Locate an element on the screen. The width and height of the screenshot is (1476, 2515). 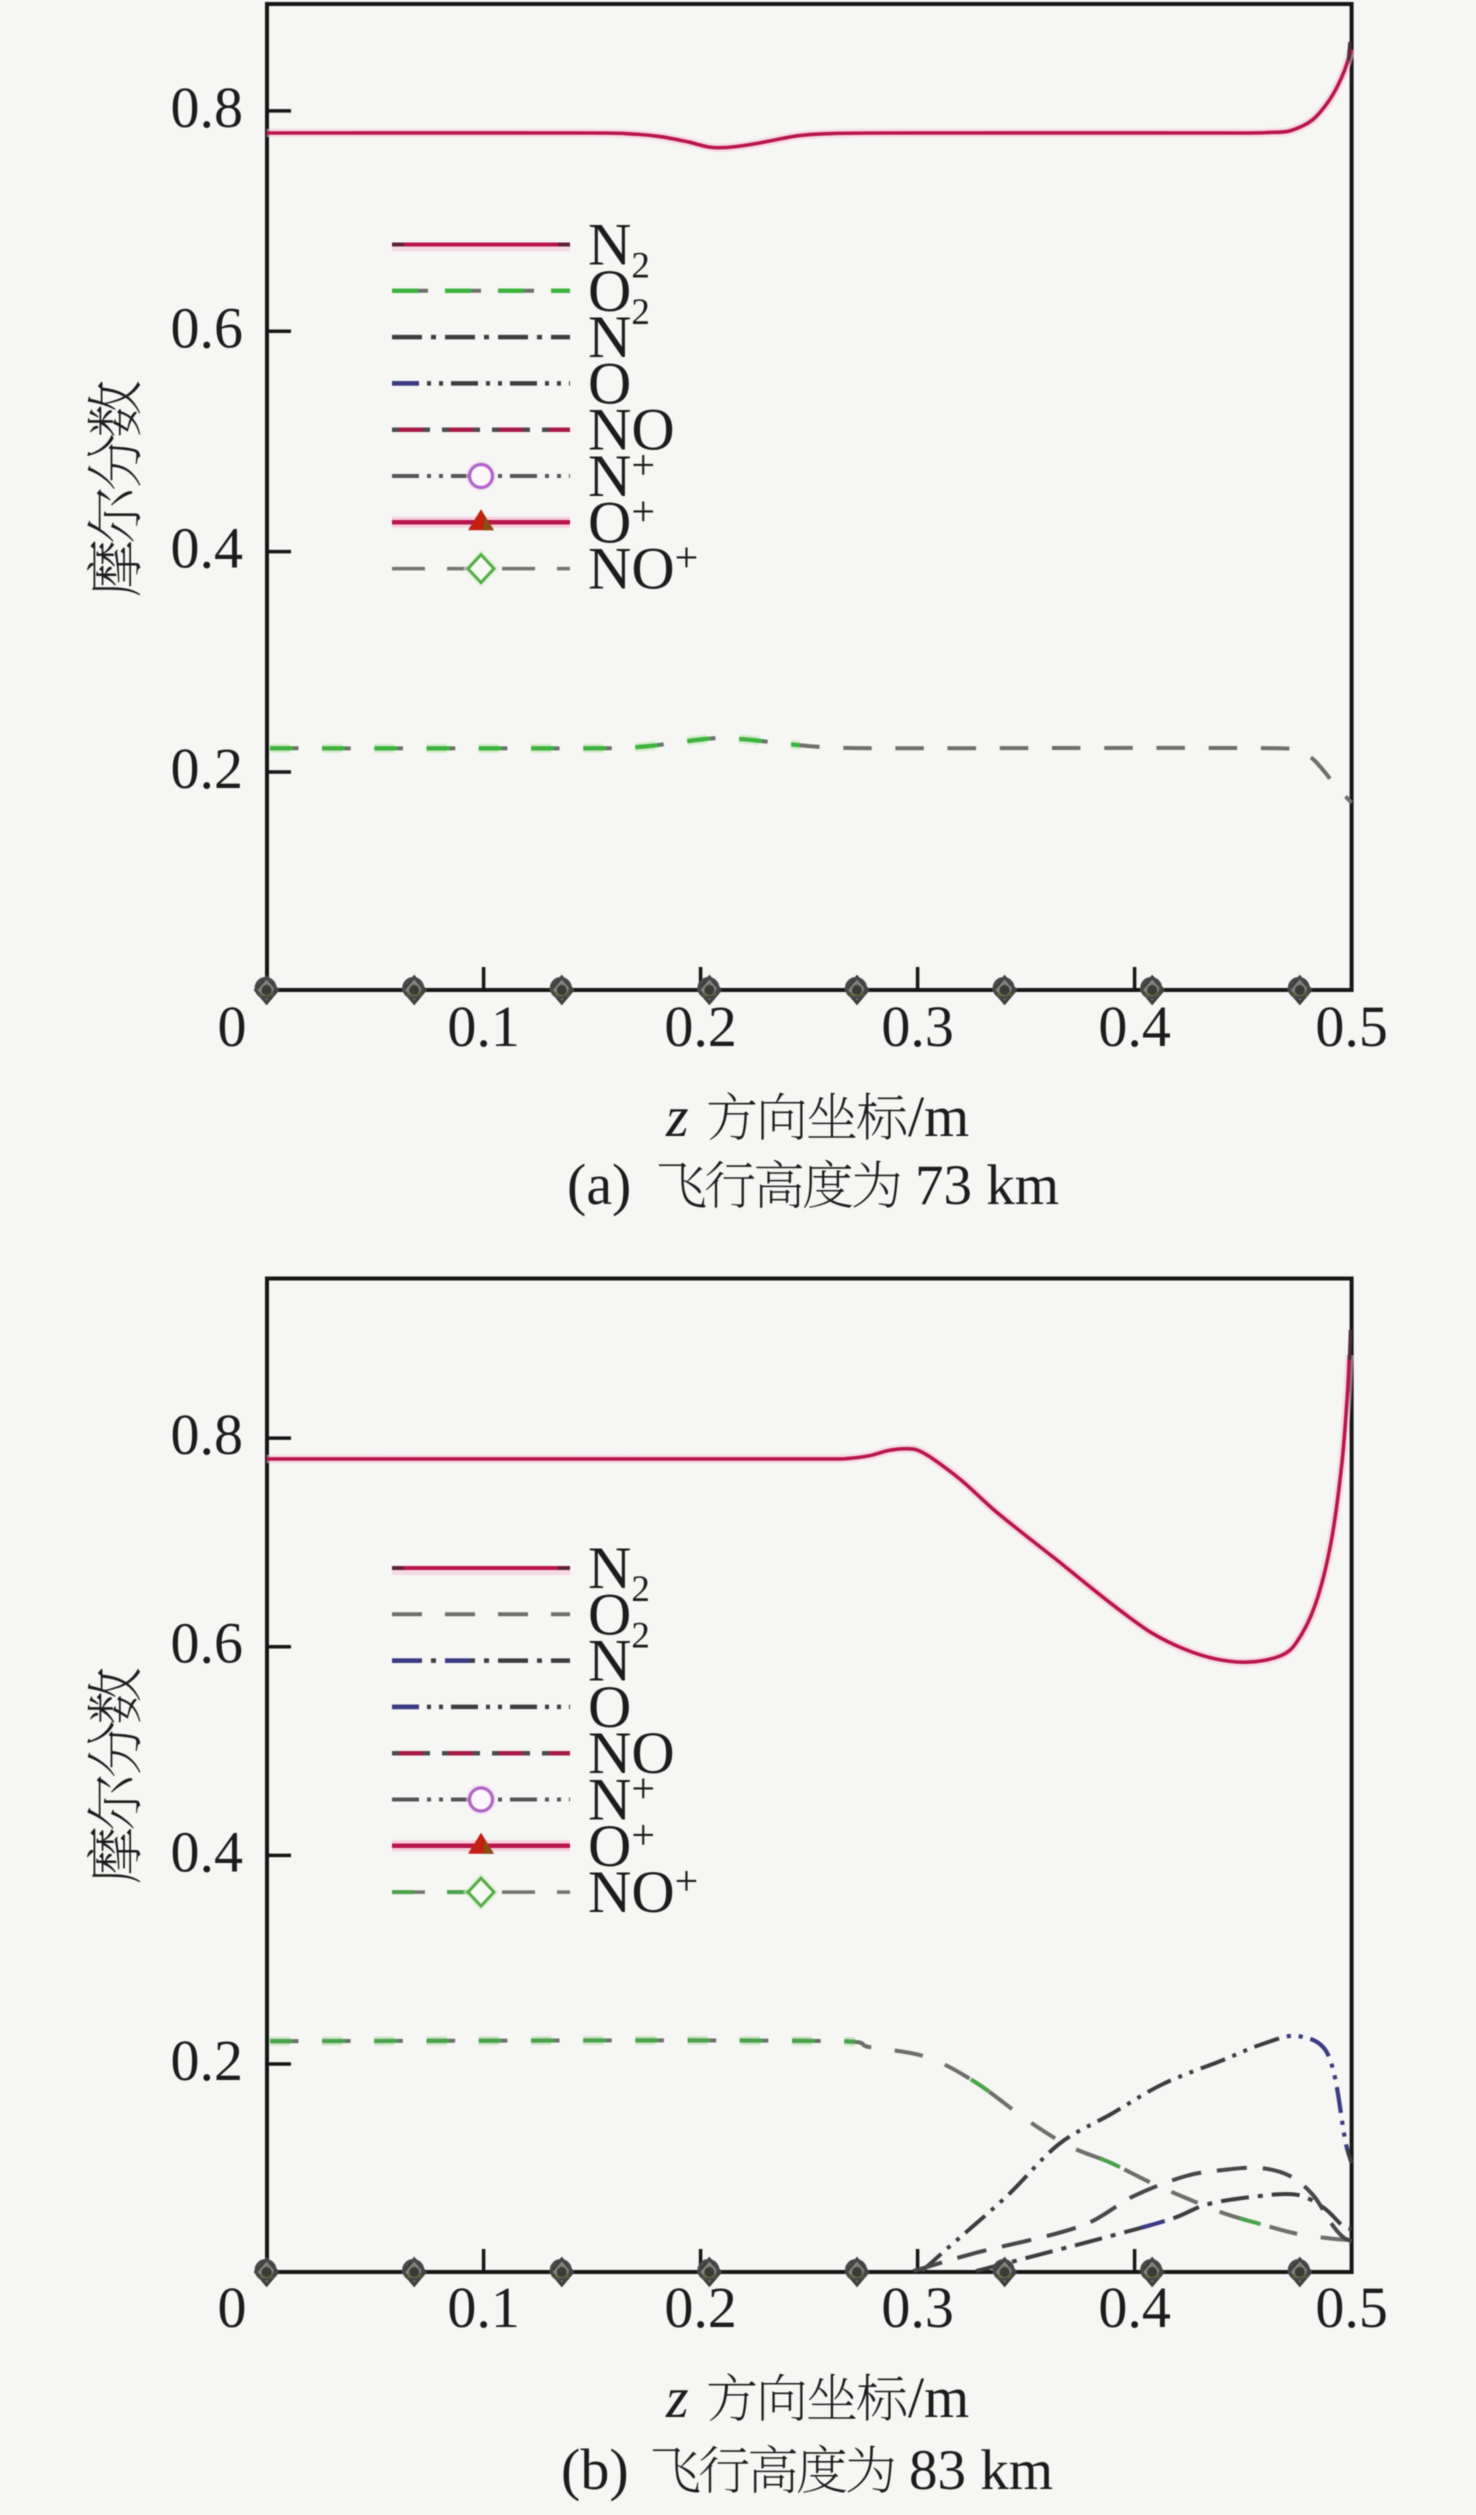
svg-text: (b) is located at coordinates (595, 2469).